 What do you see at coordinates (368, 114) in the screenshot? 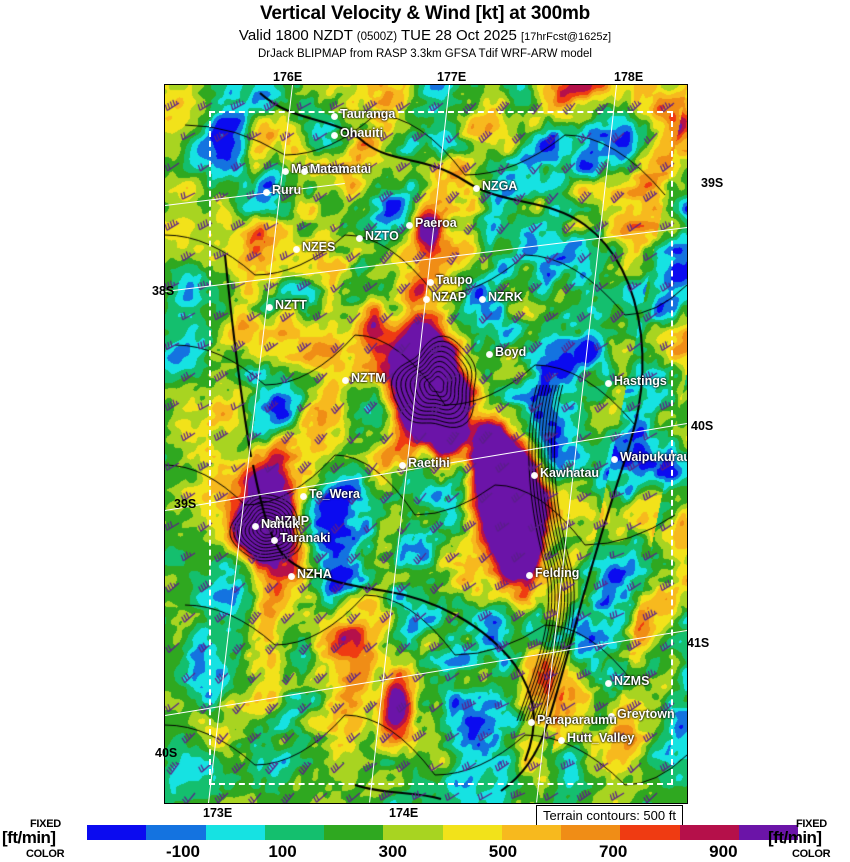
I see `station-label: Tauranga` at bounding box center [368, 114].